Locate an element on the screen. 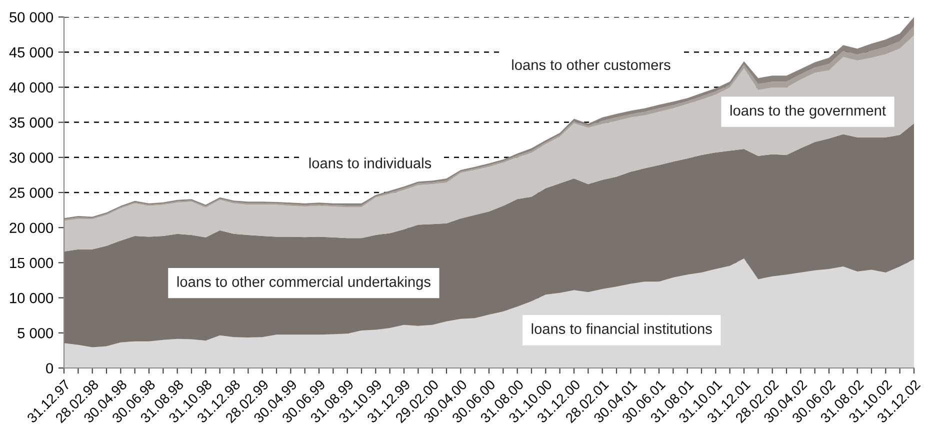 The width and height of the screenshot is (937, 432). text: loans to other customers is located at coordinates (591, 64).